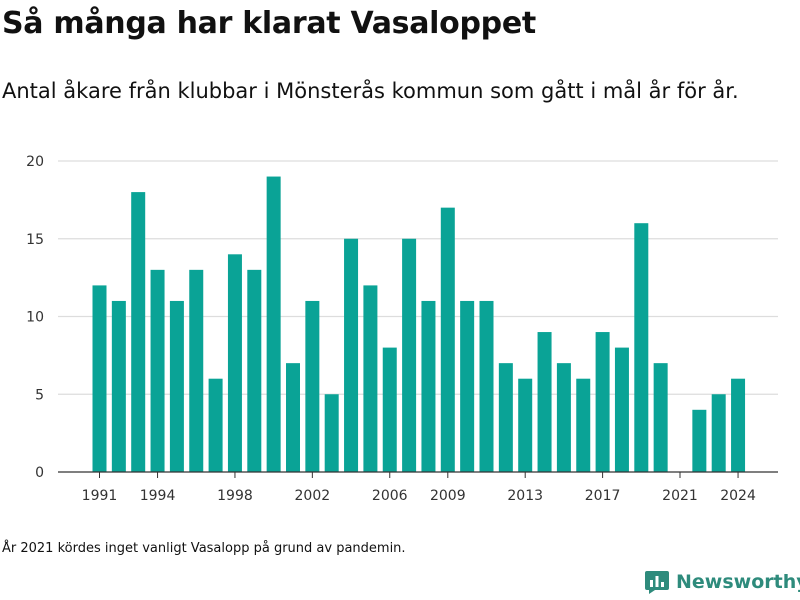  What do you see at coordinates (409, 355) in the screenshot?
I see `bar-2007` at bounding box center [409, 355].